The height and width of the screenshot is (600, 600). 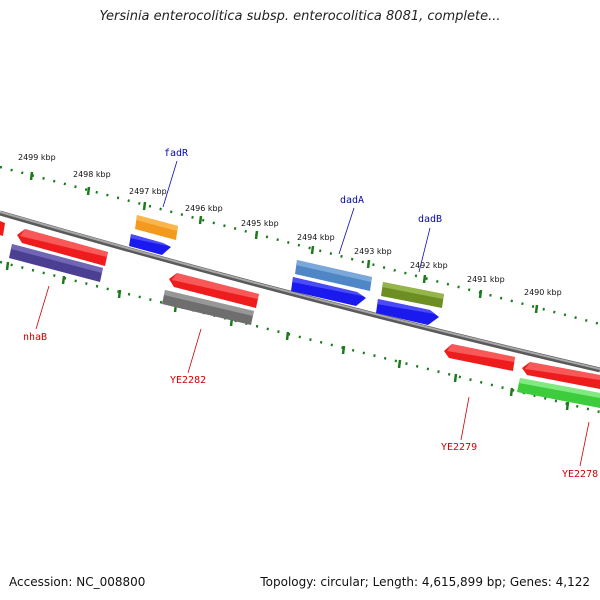 What do you see at coordinates (373, 251) in the screenshot?
I see `kbp-label: 2493 kbp` at bounding box center [373, 251].